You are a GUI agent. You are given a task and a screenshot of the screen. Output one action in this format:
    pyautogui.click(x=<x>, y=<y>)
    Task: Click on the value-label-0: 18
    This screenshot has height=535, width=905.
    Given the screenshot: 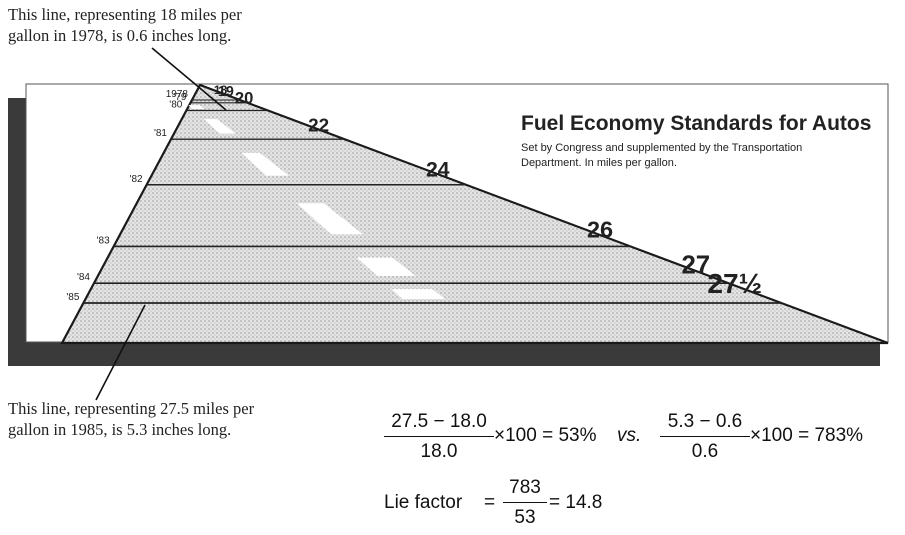 What is the action you would take?
    pyautogui.click(x=221, y=90)
    